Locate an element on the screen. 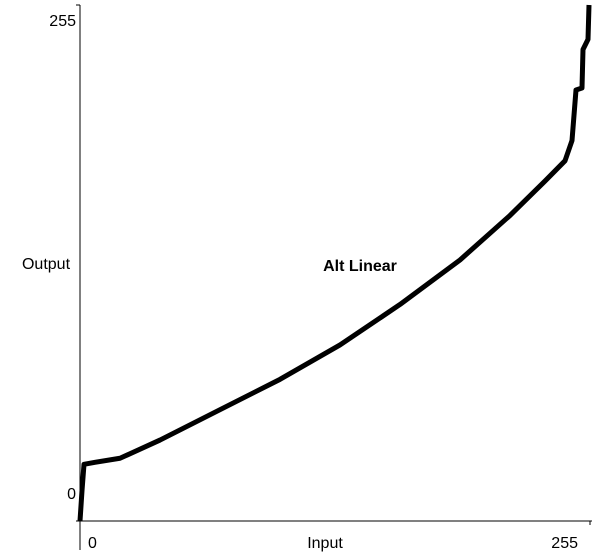 The width and height of the screenshot is (594, 555). y-tick-label: 0 is located at coordinates (71, 494).